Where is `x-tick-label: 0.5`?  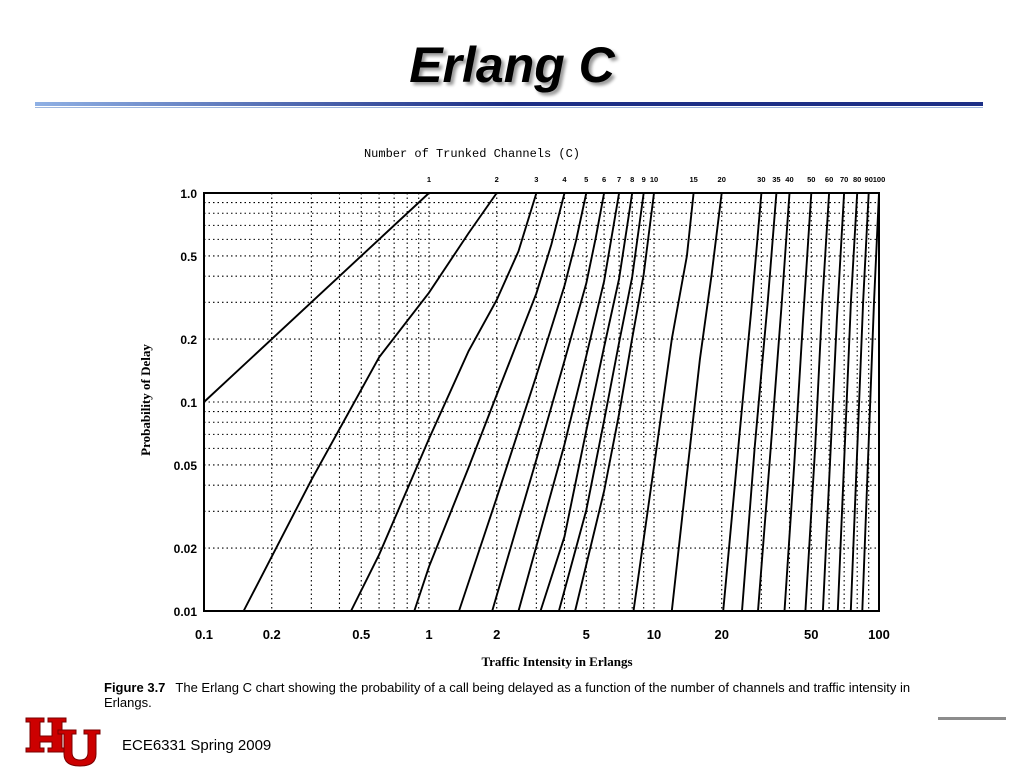
x-tick-label: 0.5 is located at coordinates (361, 634).